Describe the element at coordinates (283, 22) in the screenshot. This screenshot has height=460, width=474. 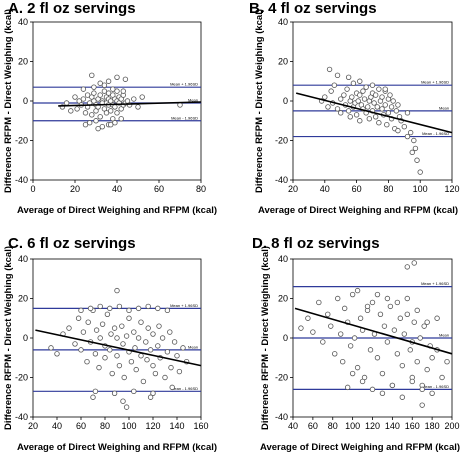
I see `panel-b-y-tick-label: 40` at that location.